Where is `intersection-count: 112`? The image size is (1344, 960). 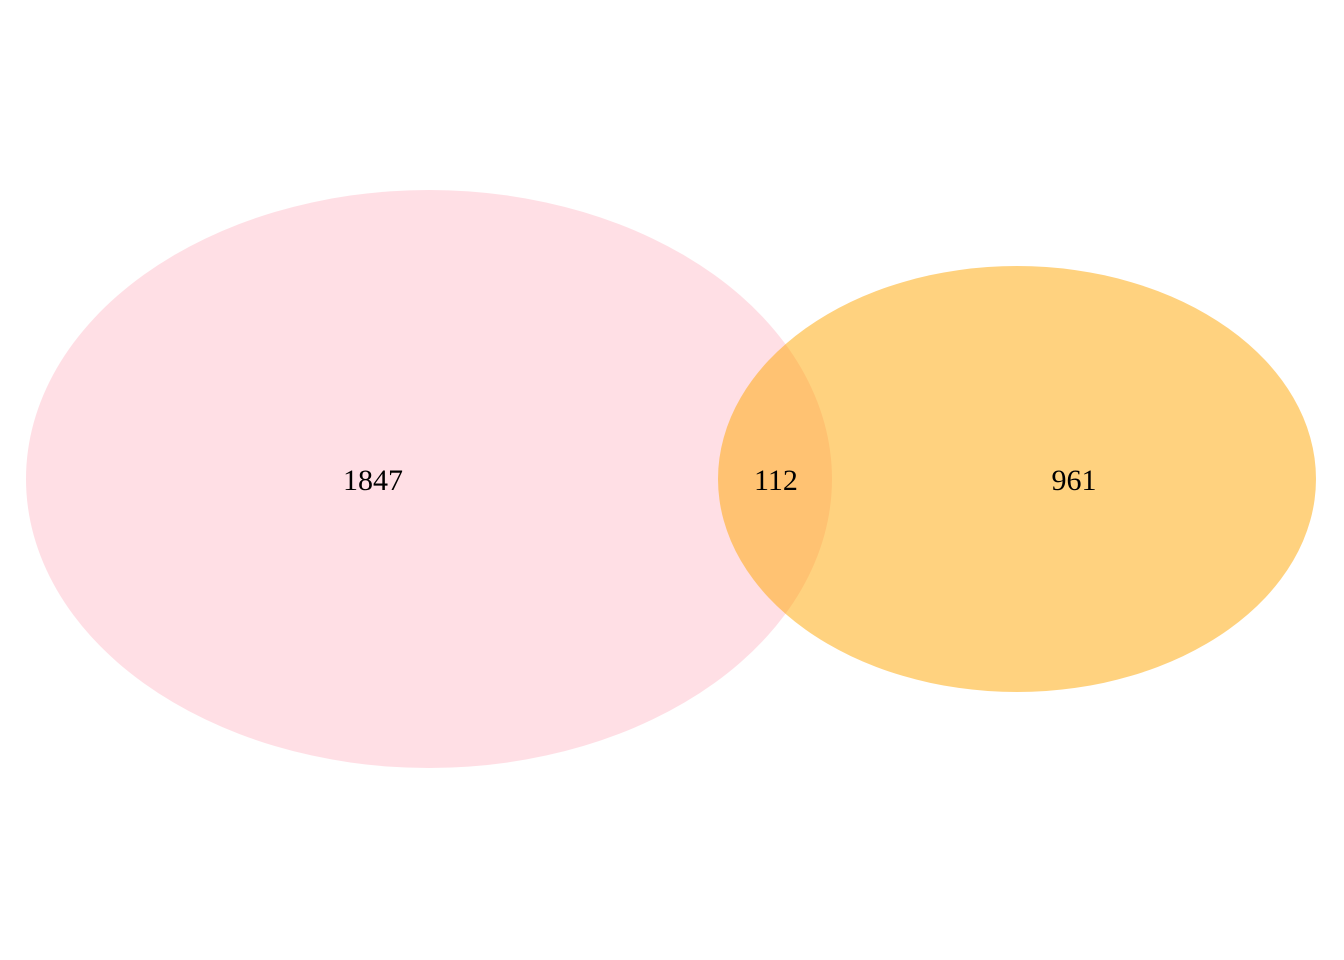
intersection-count: 112 is located at coordinates (776, 480).